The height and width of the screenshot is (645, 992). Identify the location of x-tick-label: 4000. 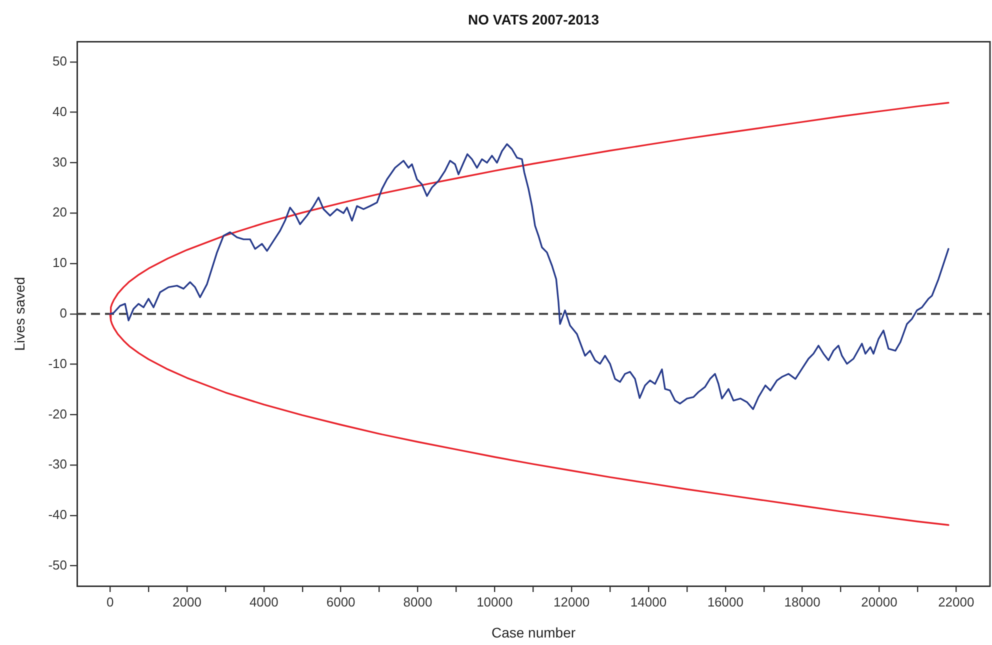
(263, 602).